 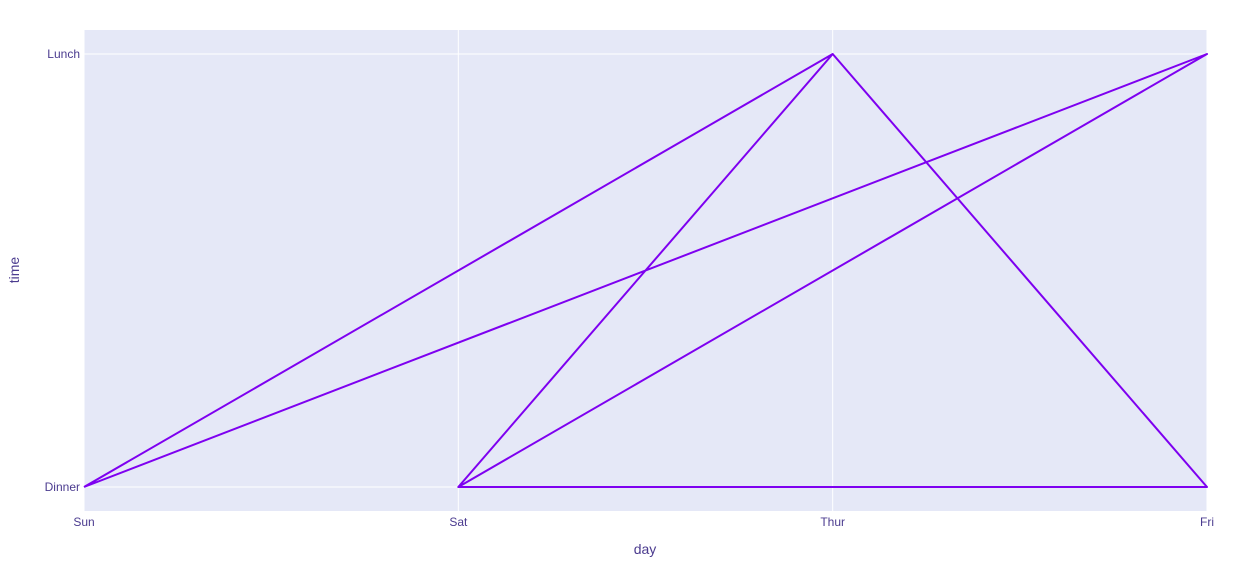 I want to click on x-axis-ticks: Sun Sat Thur Fri, so click(x=643, y=522).